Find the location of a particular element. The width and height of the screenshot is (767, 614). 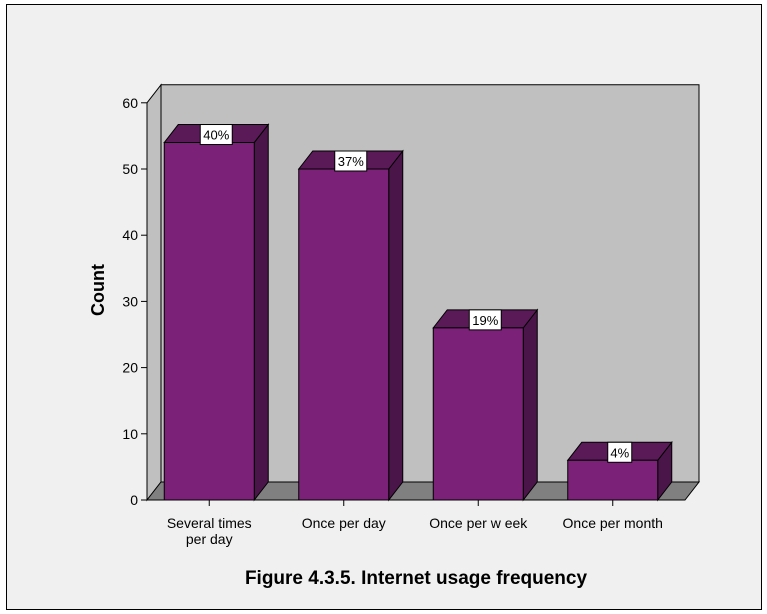

data-label: 19% is located at coordinates (485, 320).